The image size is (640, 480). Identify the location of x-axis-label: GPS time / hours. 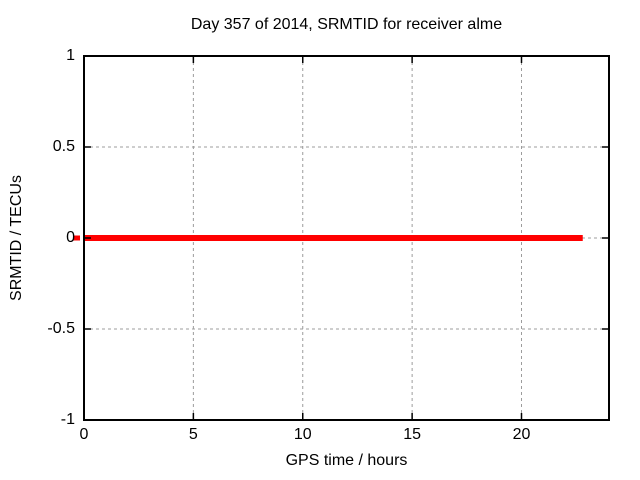
(346, 460).